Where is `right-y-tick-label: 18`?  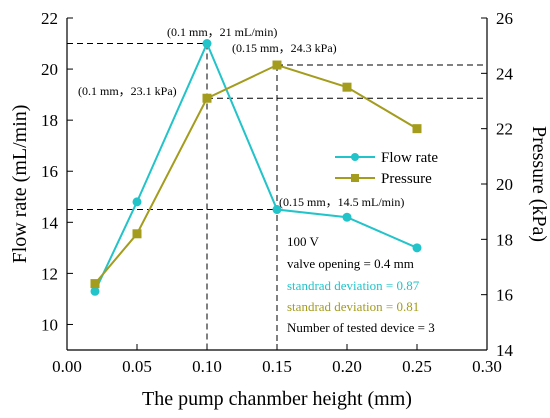 right-y-tick-label: 18 is located at coordinates (504, 239).